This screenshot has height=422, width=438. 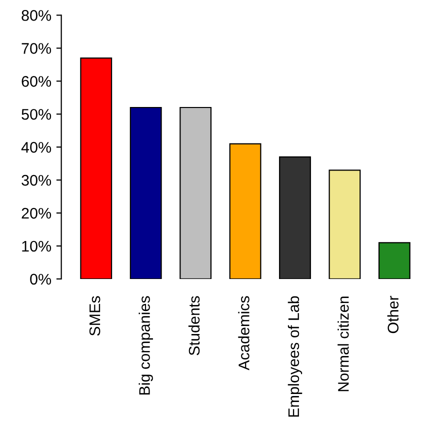 What do you see at coordinates (244, 333) in the screenshot?
I see `x-tick-label: Academics` at bounding box center [244, 333].